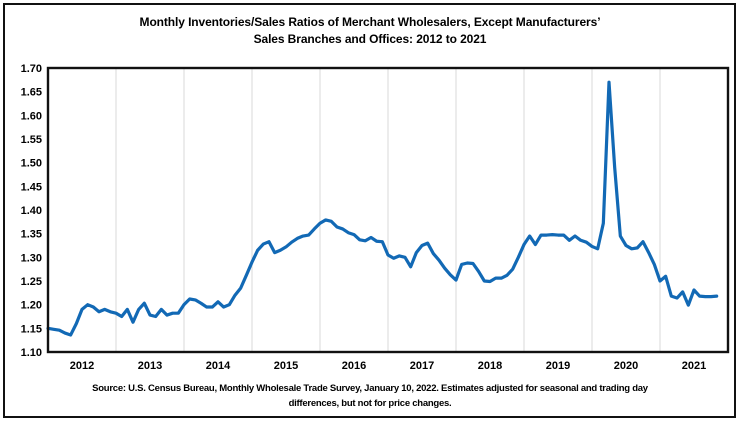 The height and width of the screenshot is (440, 740). What do you see at coordinates (31, 282) in the screenshot?
I see `y-tick-label: 1.25` at bounding box center [31, 282].